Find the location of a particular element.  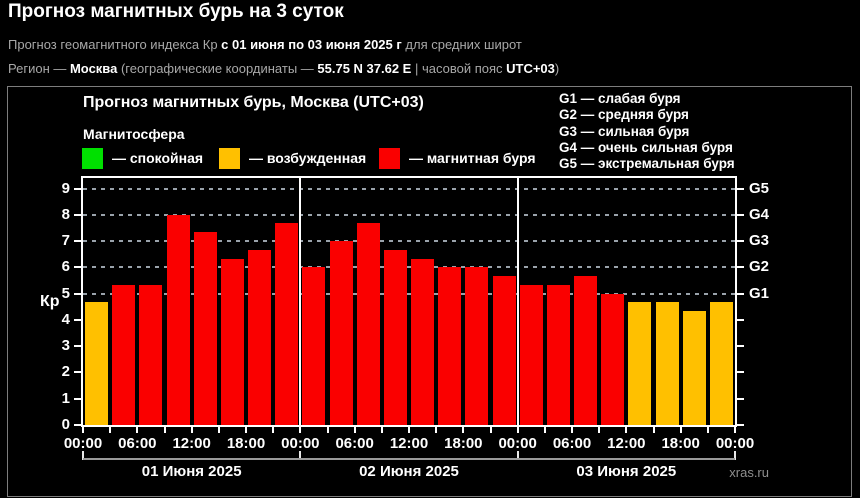

legend-quiet-label: — спокойная is located at coordinates (158, 158).